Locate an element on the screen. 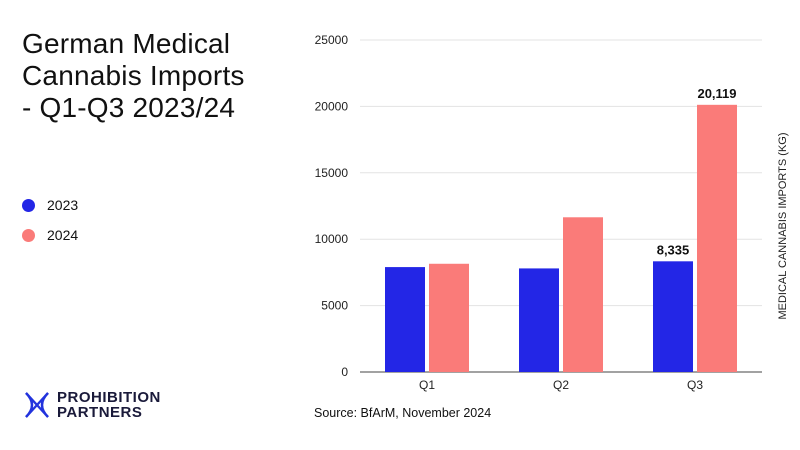 The height and width of the screenshot is (450, 800). legend-item-2023: 2023 is located at coordinates (50, 205).